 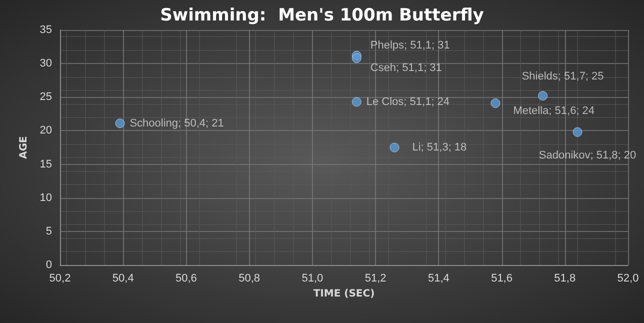 I want to click on y-axis-title: AGE, so click(x=24, y=147).